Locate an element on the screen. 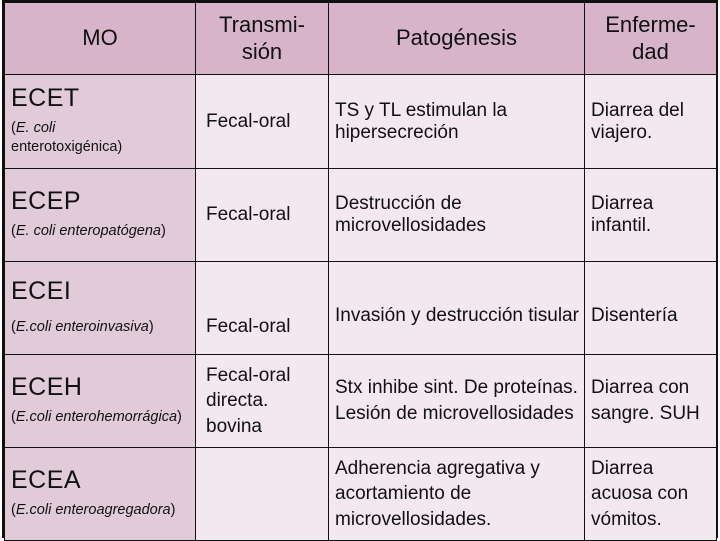 This screenshot has width=720, height=541. transmision-cell is located at coordinates (262, 494).